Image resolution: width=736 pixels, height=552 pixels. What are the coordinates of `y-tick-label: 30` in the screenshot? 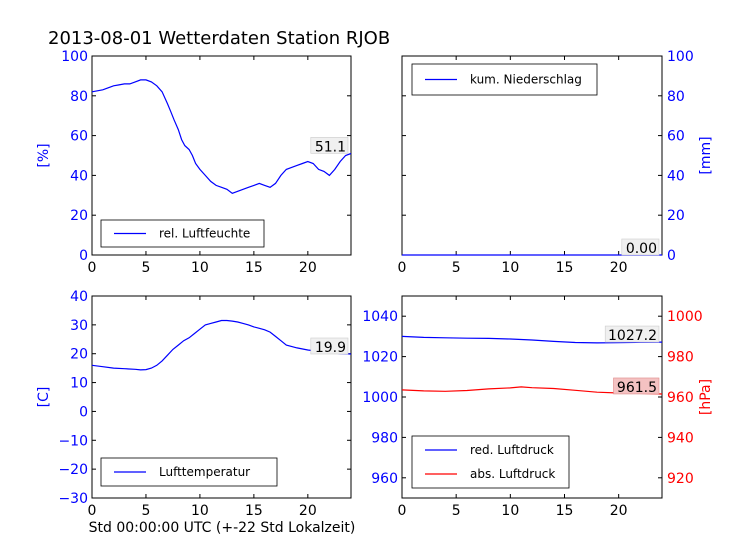 It's located at (79, 326).